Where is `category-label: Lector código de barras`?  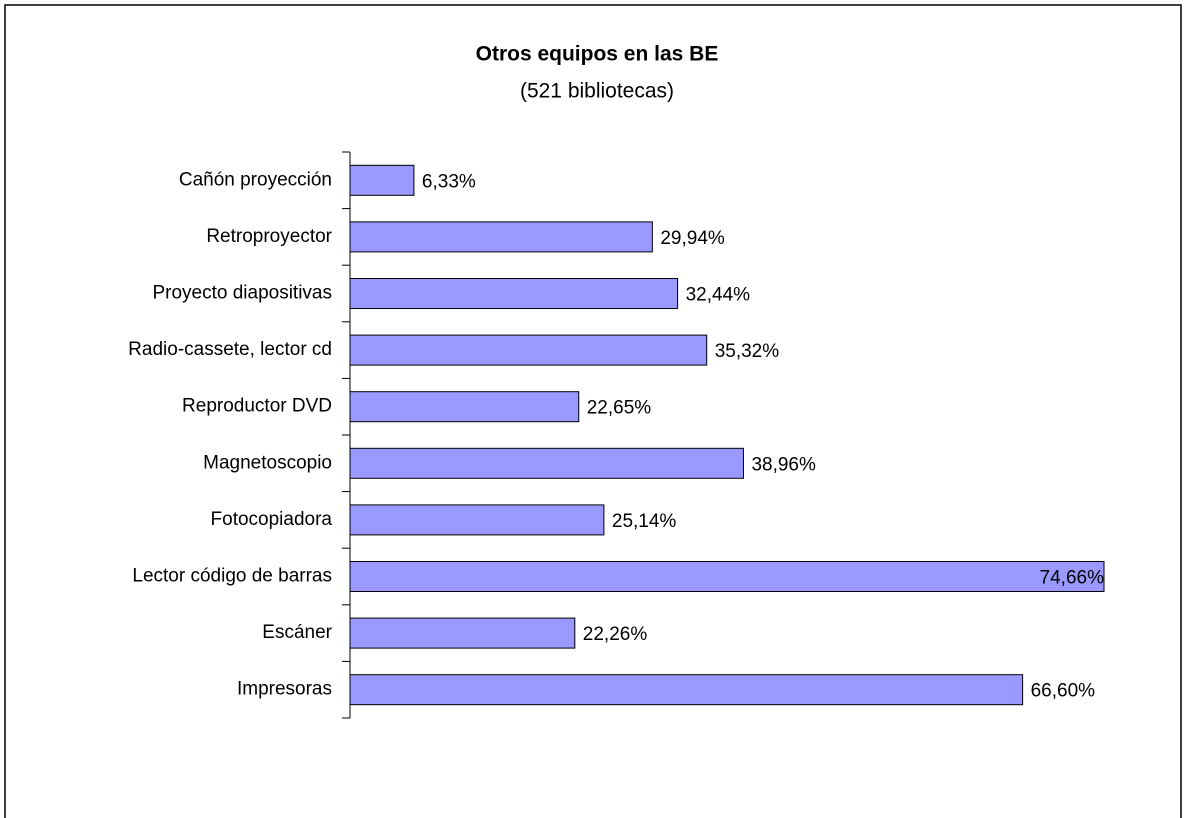 category-label: Lector código de barras is located at coordinates (232, 576).